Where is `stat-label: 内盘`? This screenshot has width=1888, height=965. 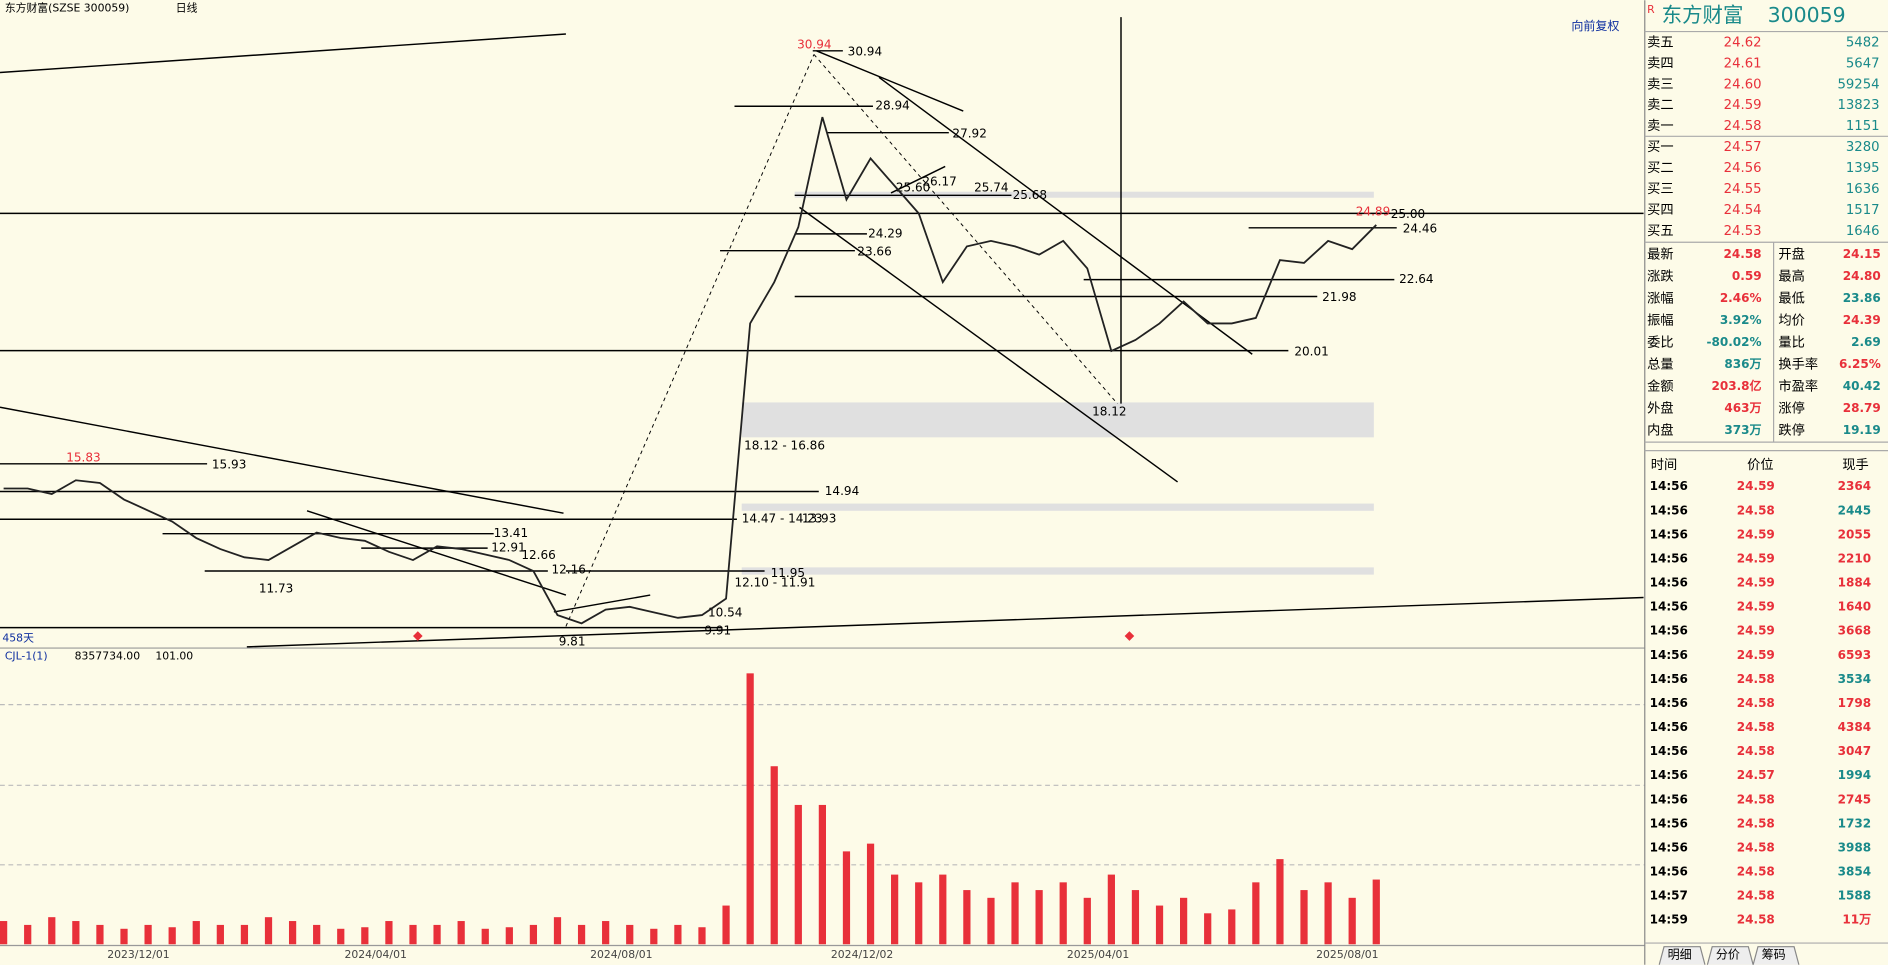
stat-label: 内盘 is located at coordinates (1660, 430).